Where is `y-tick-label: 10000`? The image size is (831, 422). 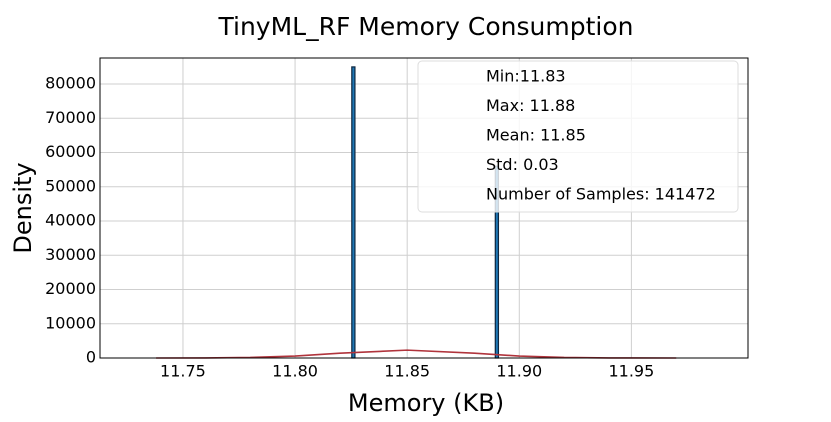
y-tick-label: 10000 is located at coordinates (70, 322).